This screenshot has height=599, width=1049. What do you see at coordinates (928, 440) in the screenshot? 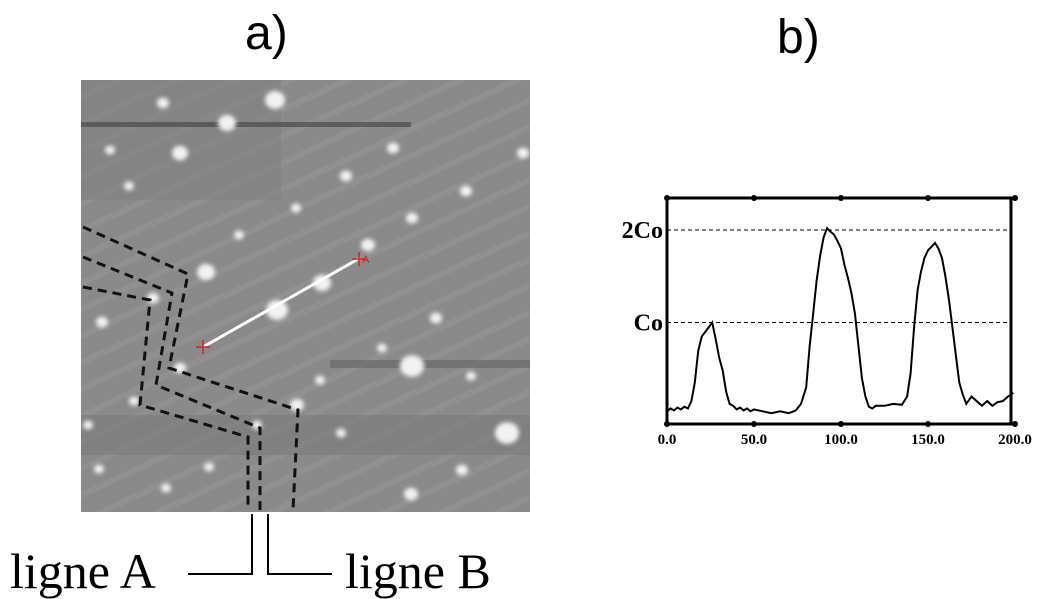
I see `x-tick-label: 150.0` at bounding box center [928, 440].